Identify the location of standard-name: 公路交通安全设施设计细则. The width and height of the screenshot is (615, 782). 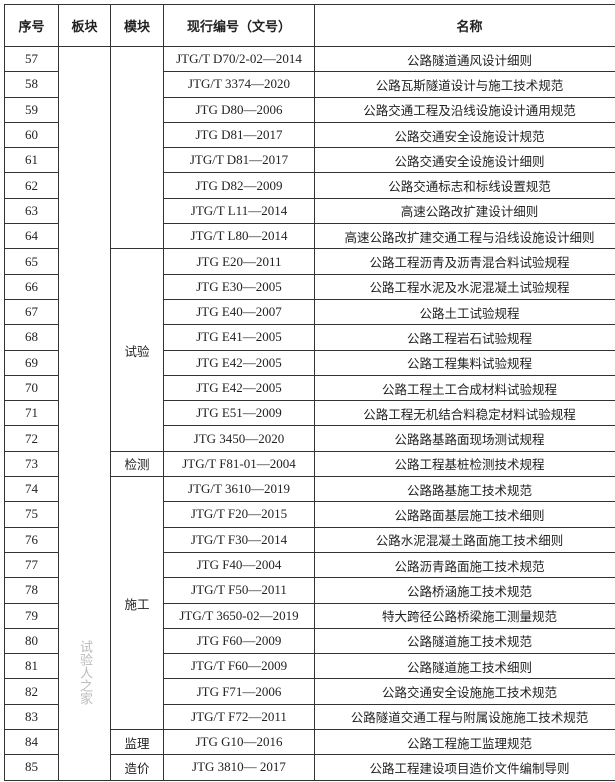
(464, 160).